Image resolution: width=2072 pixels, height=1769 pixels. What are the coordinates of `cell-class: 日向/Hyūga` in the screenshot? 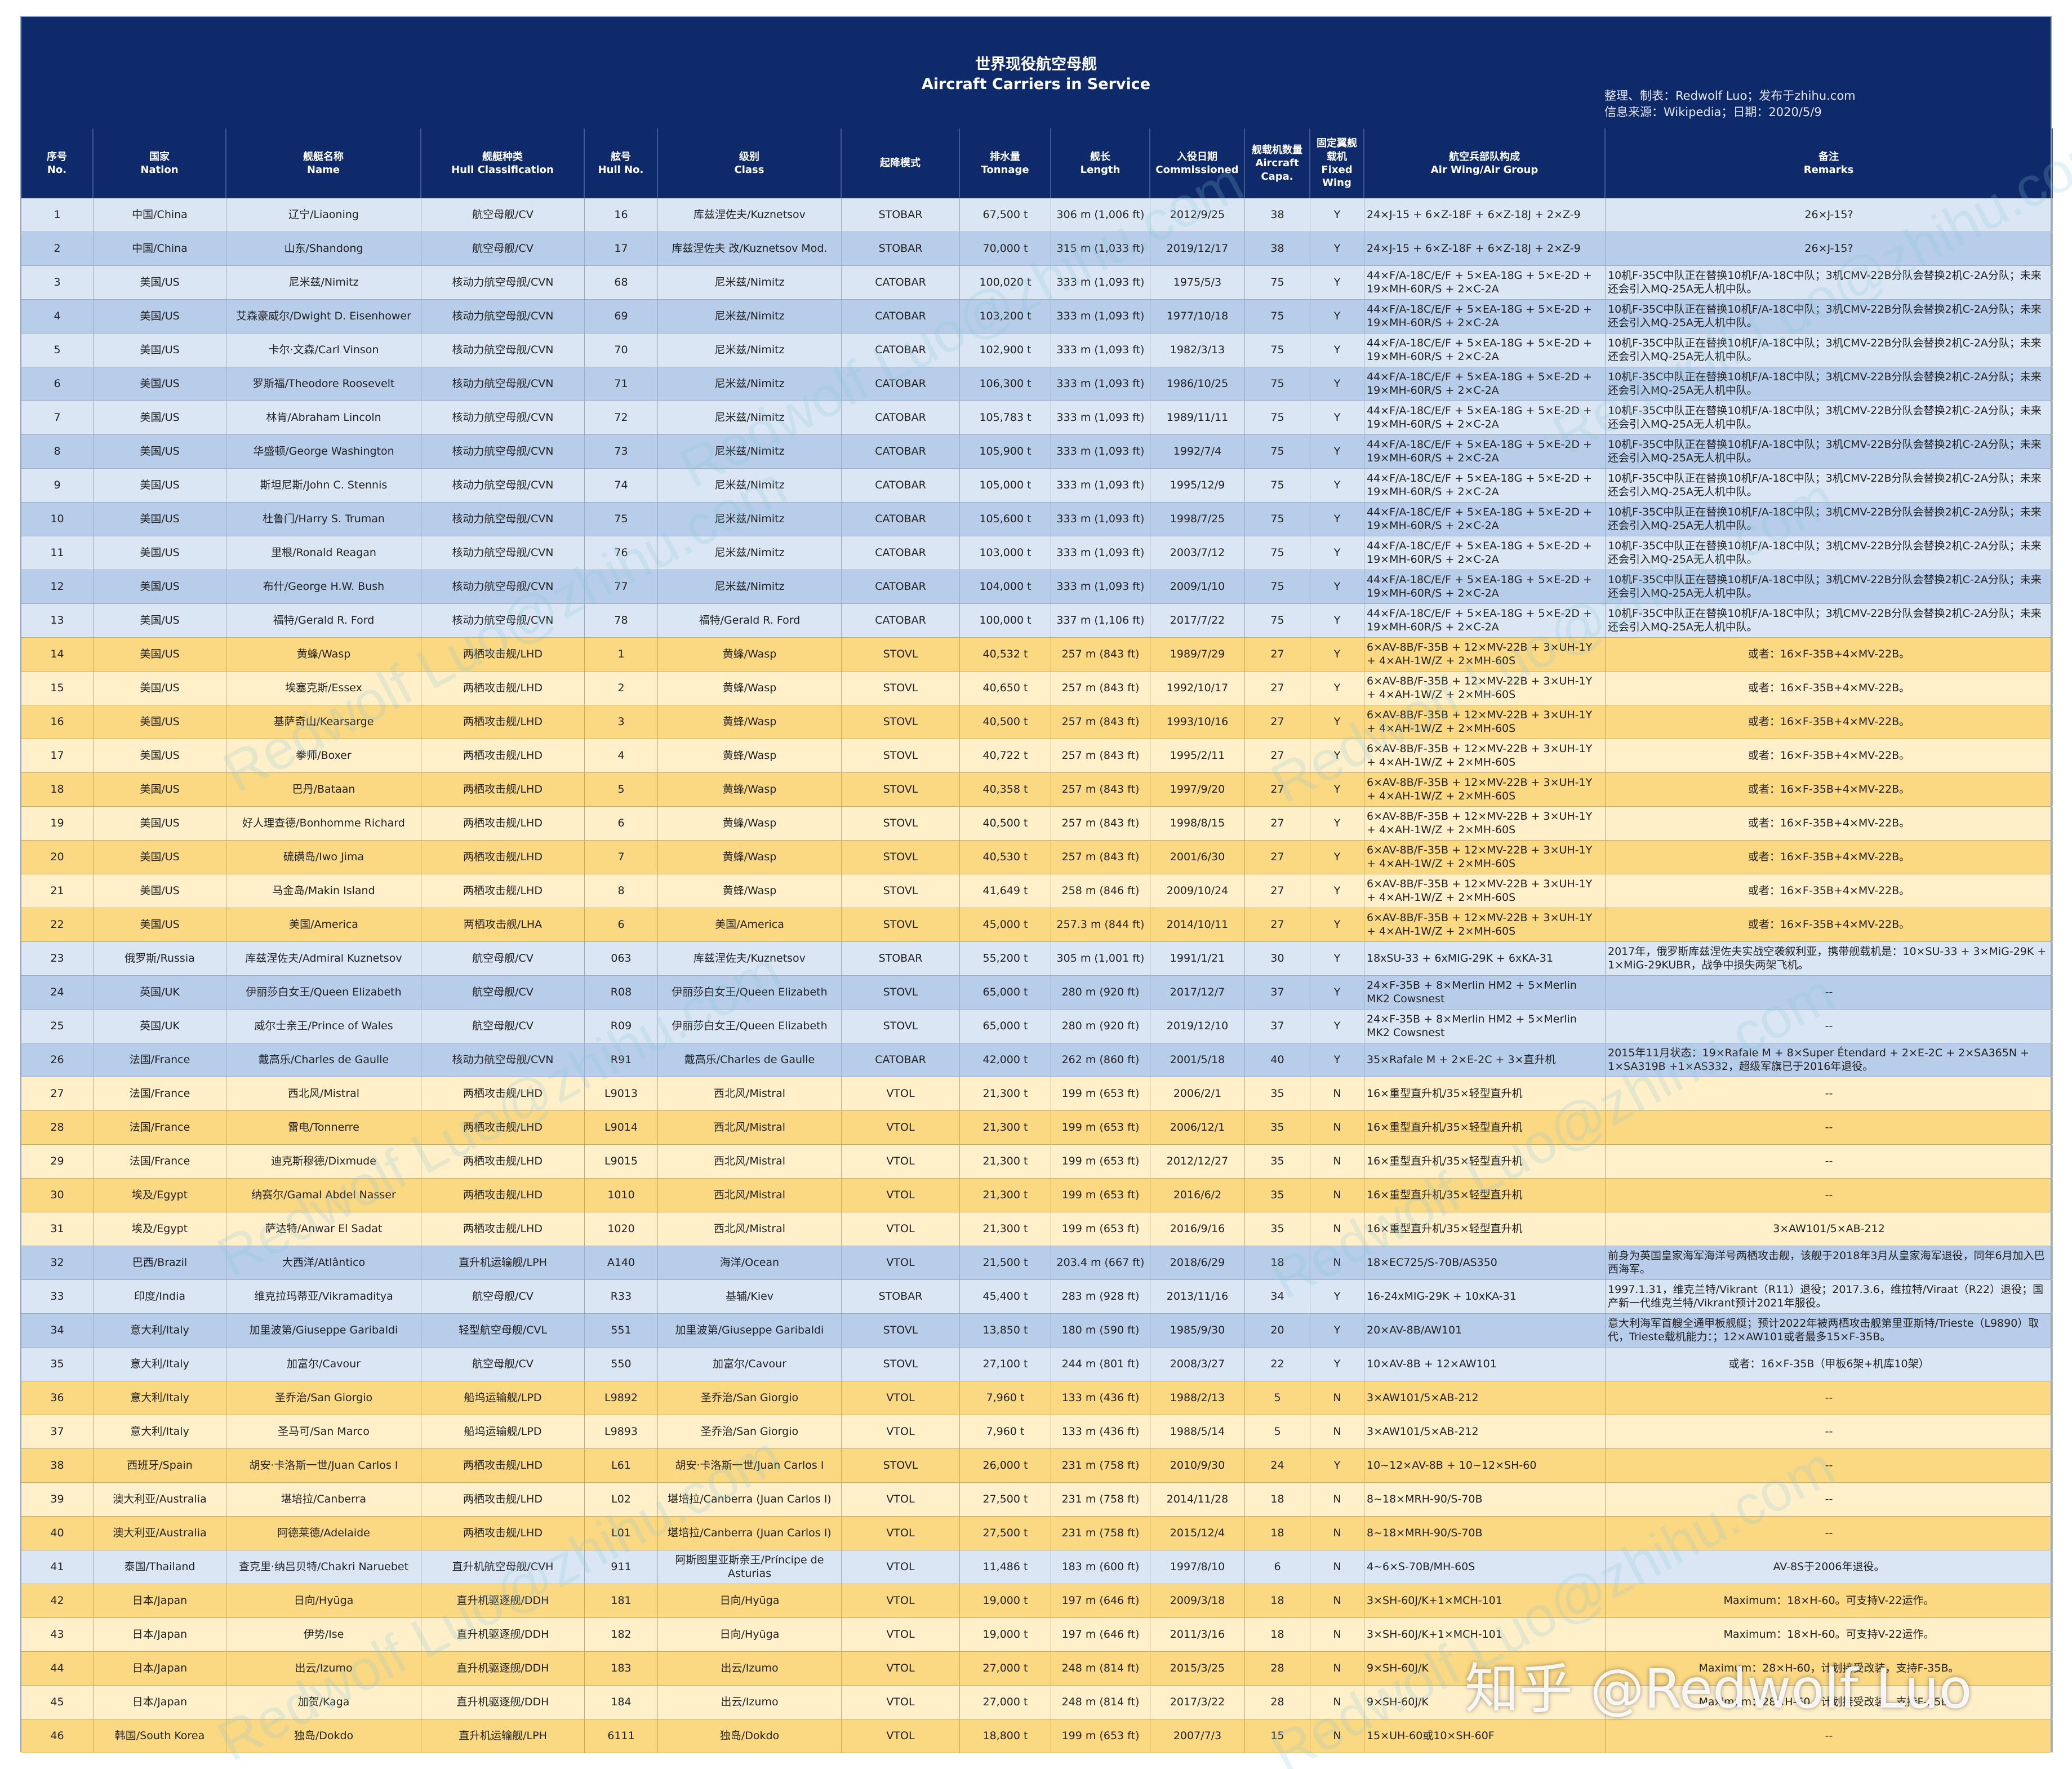 It's located at (750, 1634).